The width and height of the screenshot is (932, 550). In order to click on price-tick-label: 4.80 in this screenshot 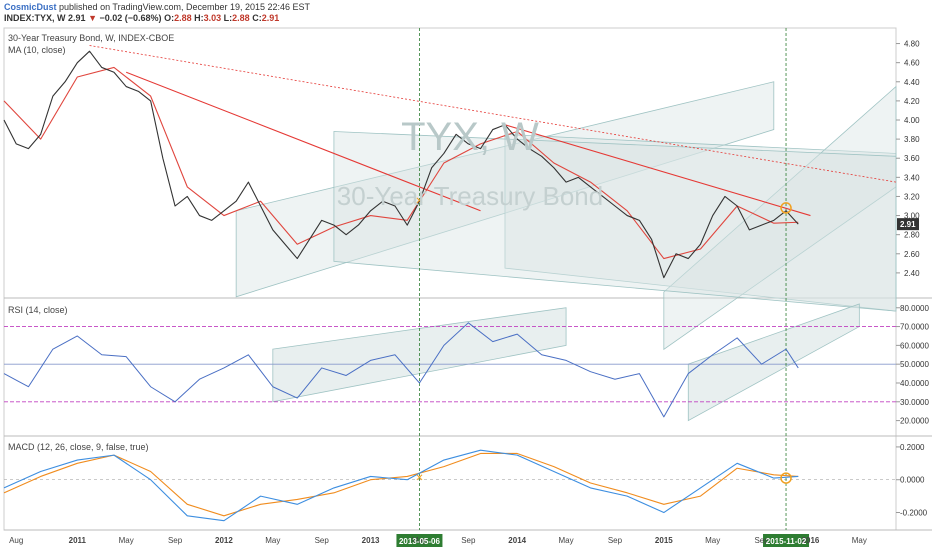, I will do `click(912, 44)`.